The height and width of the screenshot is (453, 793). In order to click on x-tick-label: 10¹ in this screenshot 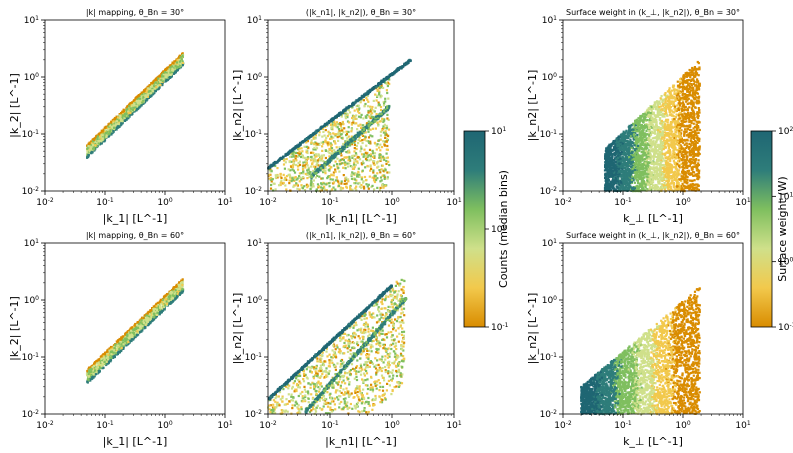, I will do `click(453, 203)`.